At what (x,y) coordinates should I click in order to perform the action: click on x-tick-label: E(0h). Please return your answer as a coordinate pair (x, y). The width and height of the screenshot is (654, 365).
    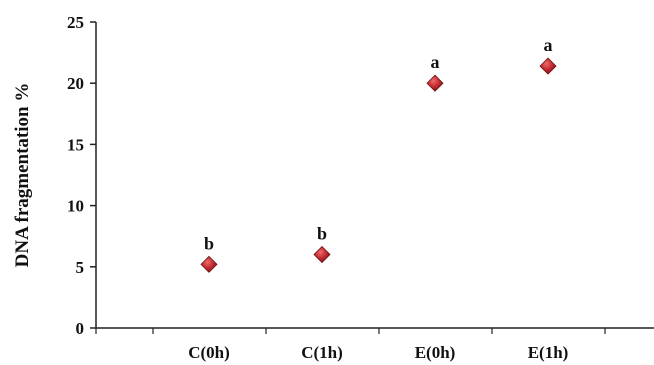
    Looking at the image, I should click on (435, 352).